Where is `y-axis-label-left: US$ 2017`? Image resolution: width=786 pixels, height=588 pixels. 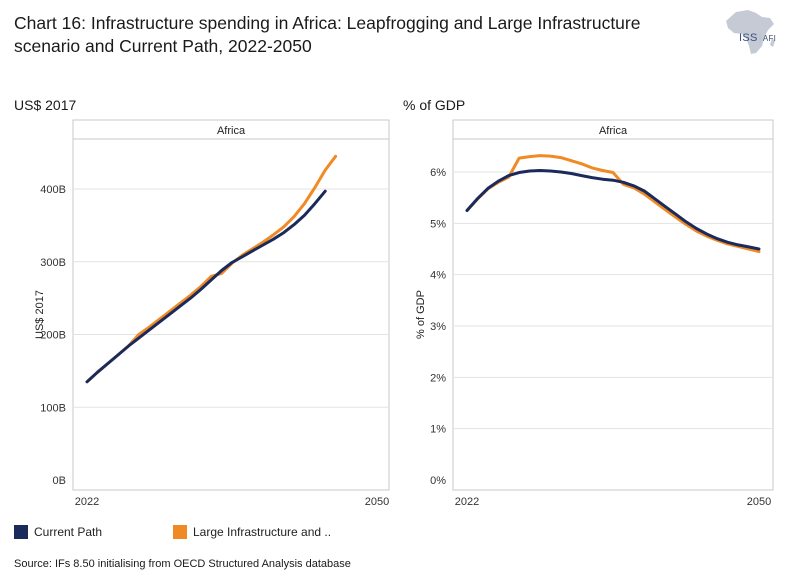
y-axis-label-left: US$ 2017 is located at coordinates (40, 314).